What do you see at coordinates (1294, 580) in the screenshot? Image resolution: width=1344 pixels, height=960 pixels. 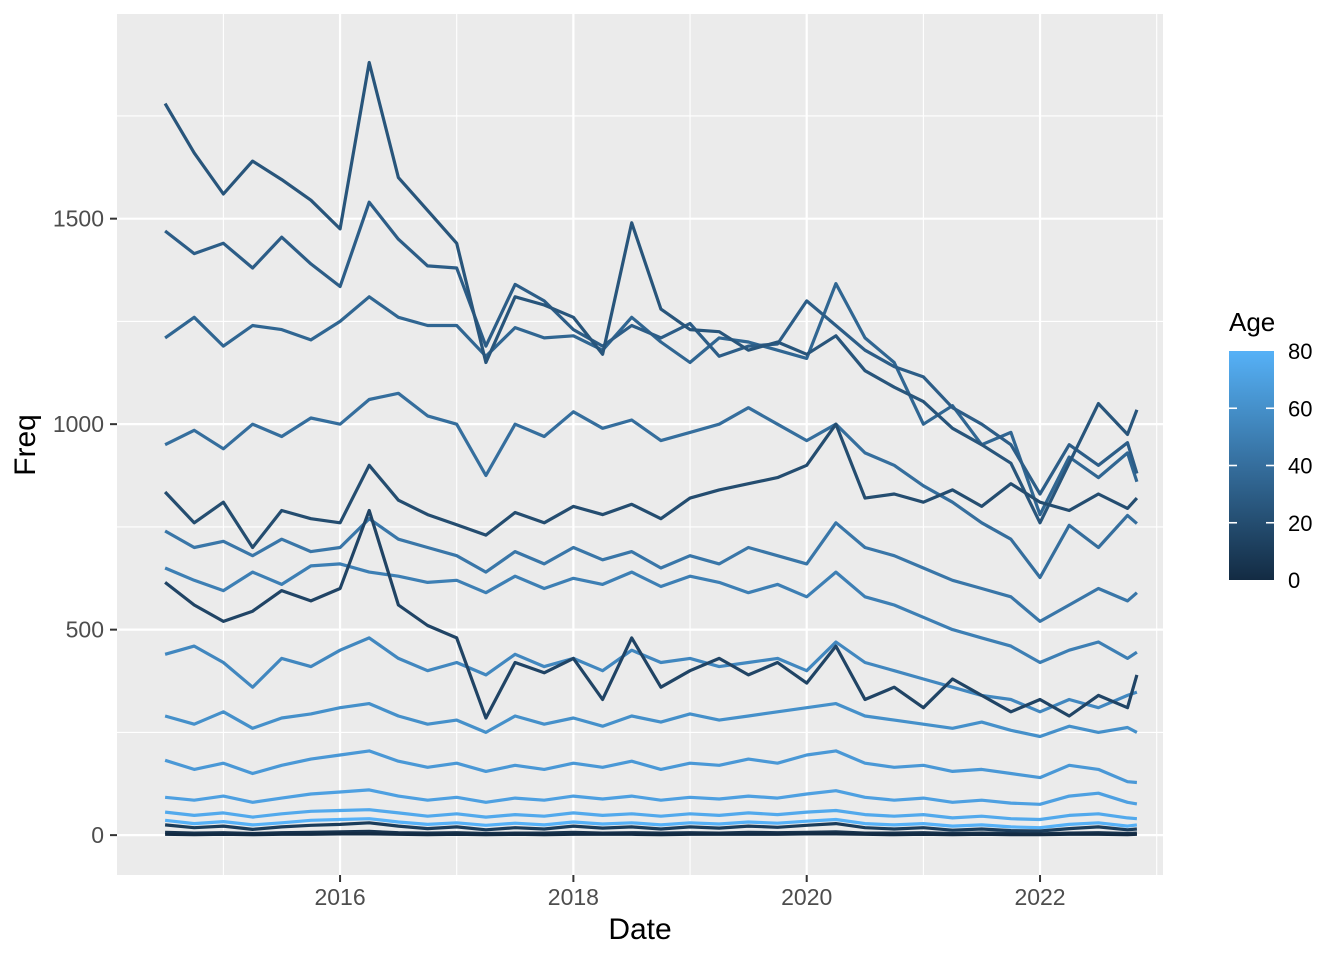 I see `legend-tick-label: 0` at bounding box center [1294, 580].